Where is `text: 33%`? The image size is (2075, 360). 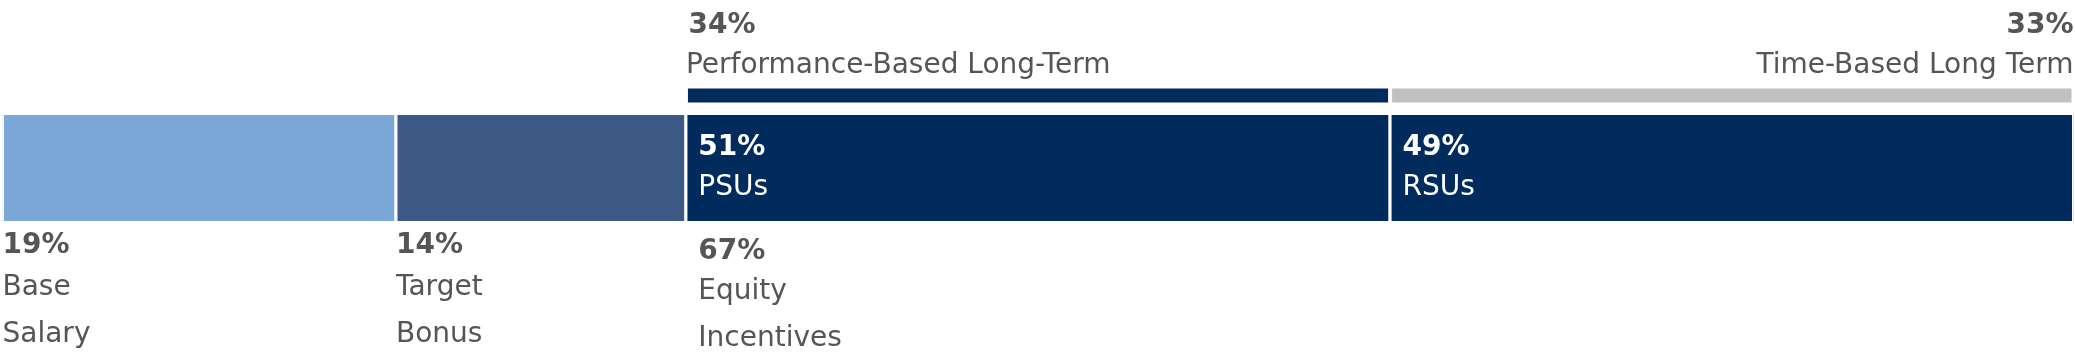
text: 33% is located at coordinates (2040, 23).